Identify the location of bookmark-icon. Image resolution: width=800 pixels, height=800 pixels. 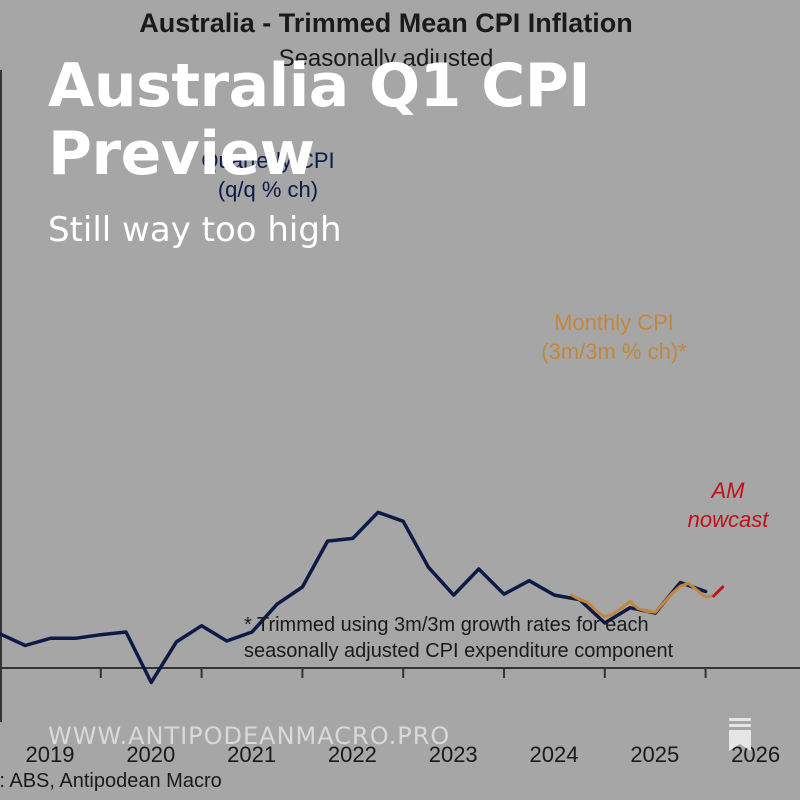
(740, 735).